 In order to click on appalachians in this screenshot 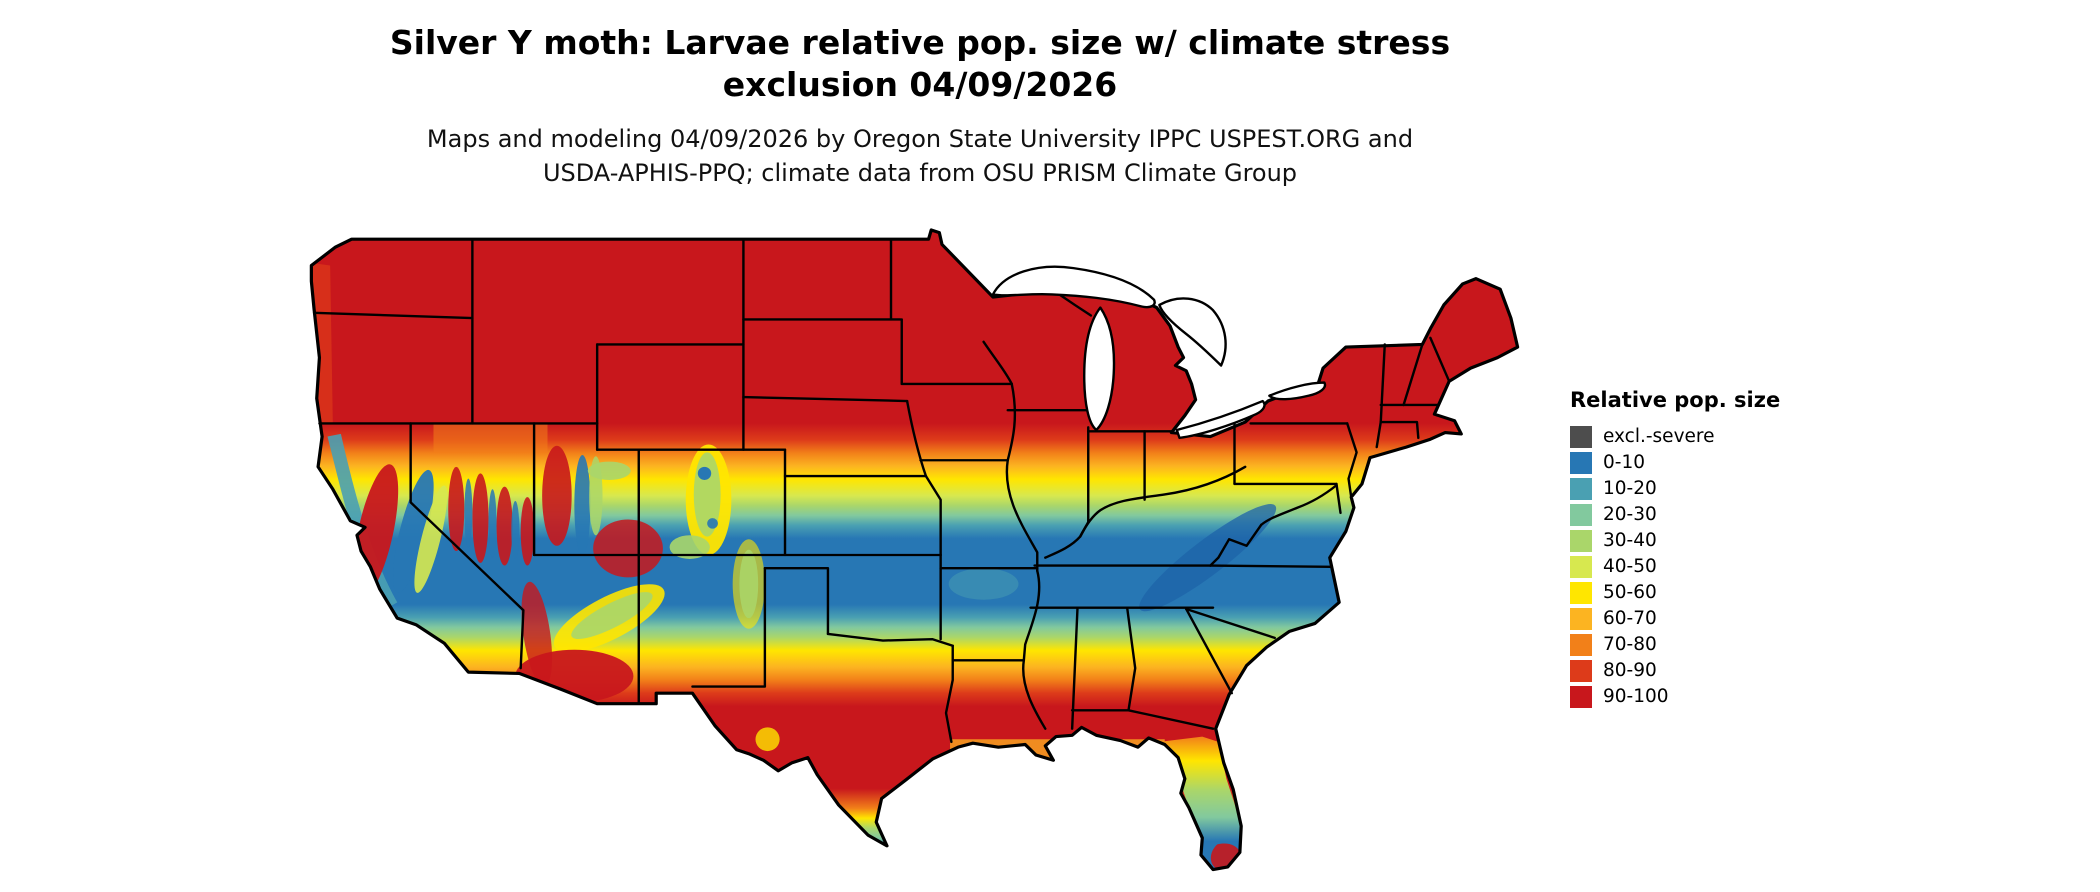, I will do `click(1208, 558)`.